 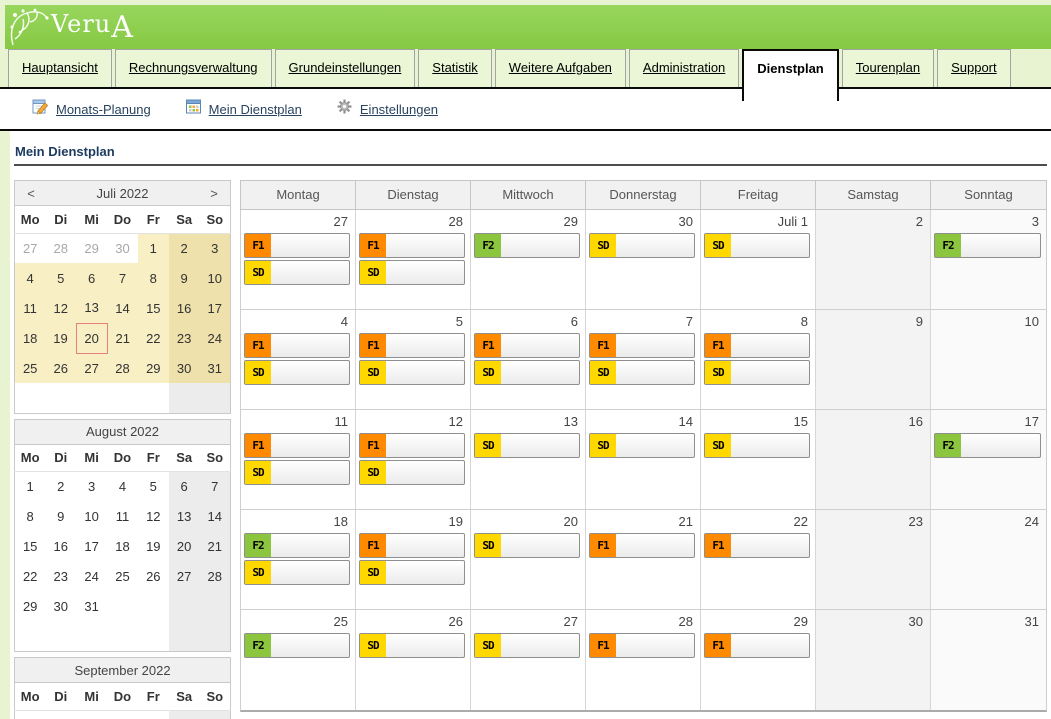 What do you see at coordinates (184, 308) in the screenshot?
I see `mini-day: 16` at bounding box center [184, 308].